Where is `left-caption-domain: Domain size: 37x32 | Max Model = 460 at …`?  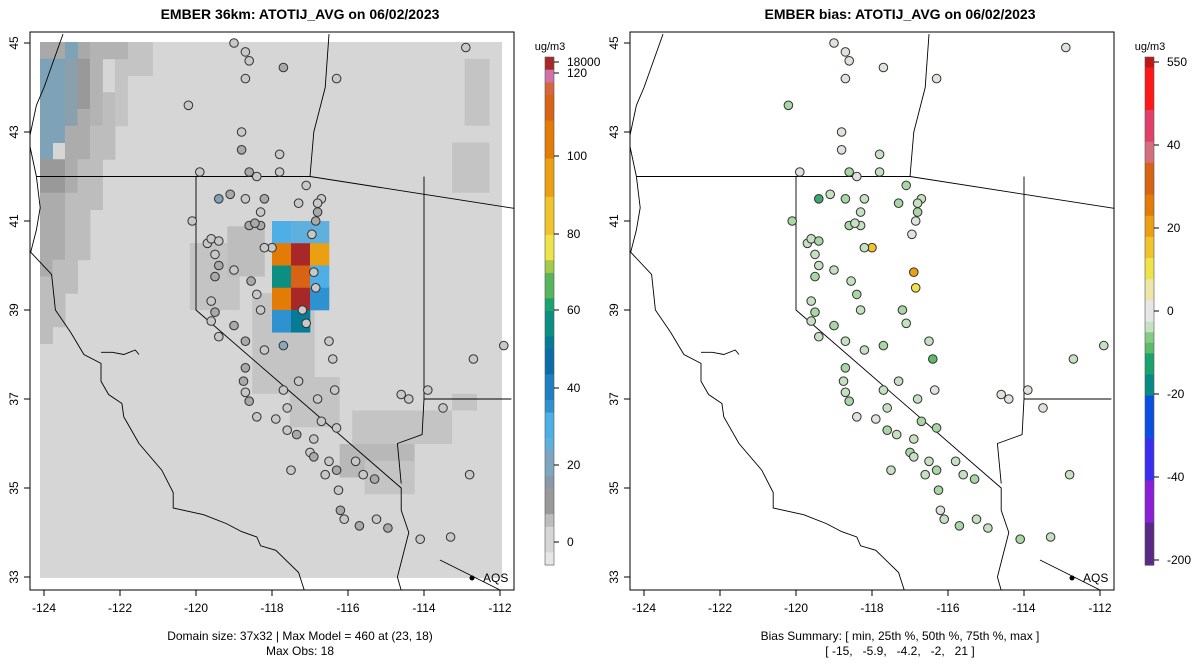
left-caption-domain: Domain size: 37x32 | Max Model = 460 at … is located at coordinates (300, 636).